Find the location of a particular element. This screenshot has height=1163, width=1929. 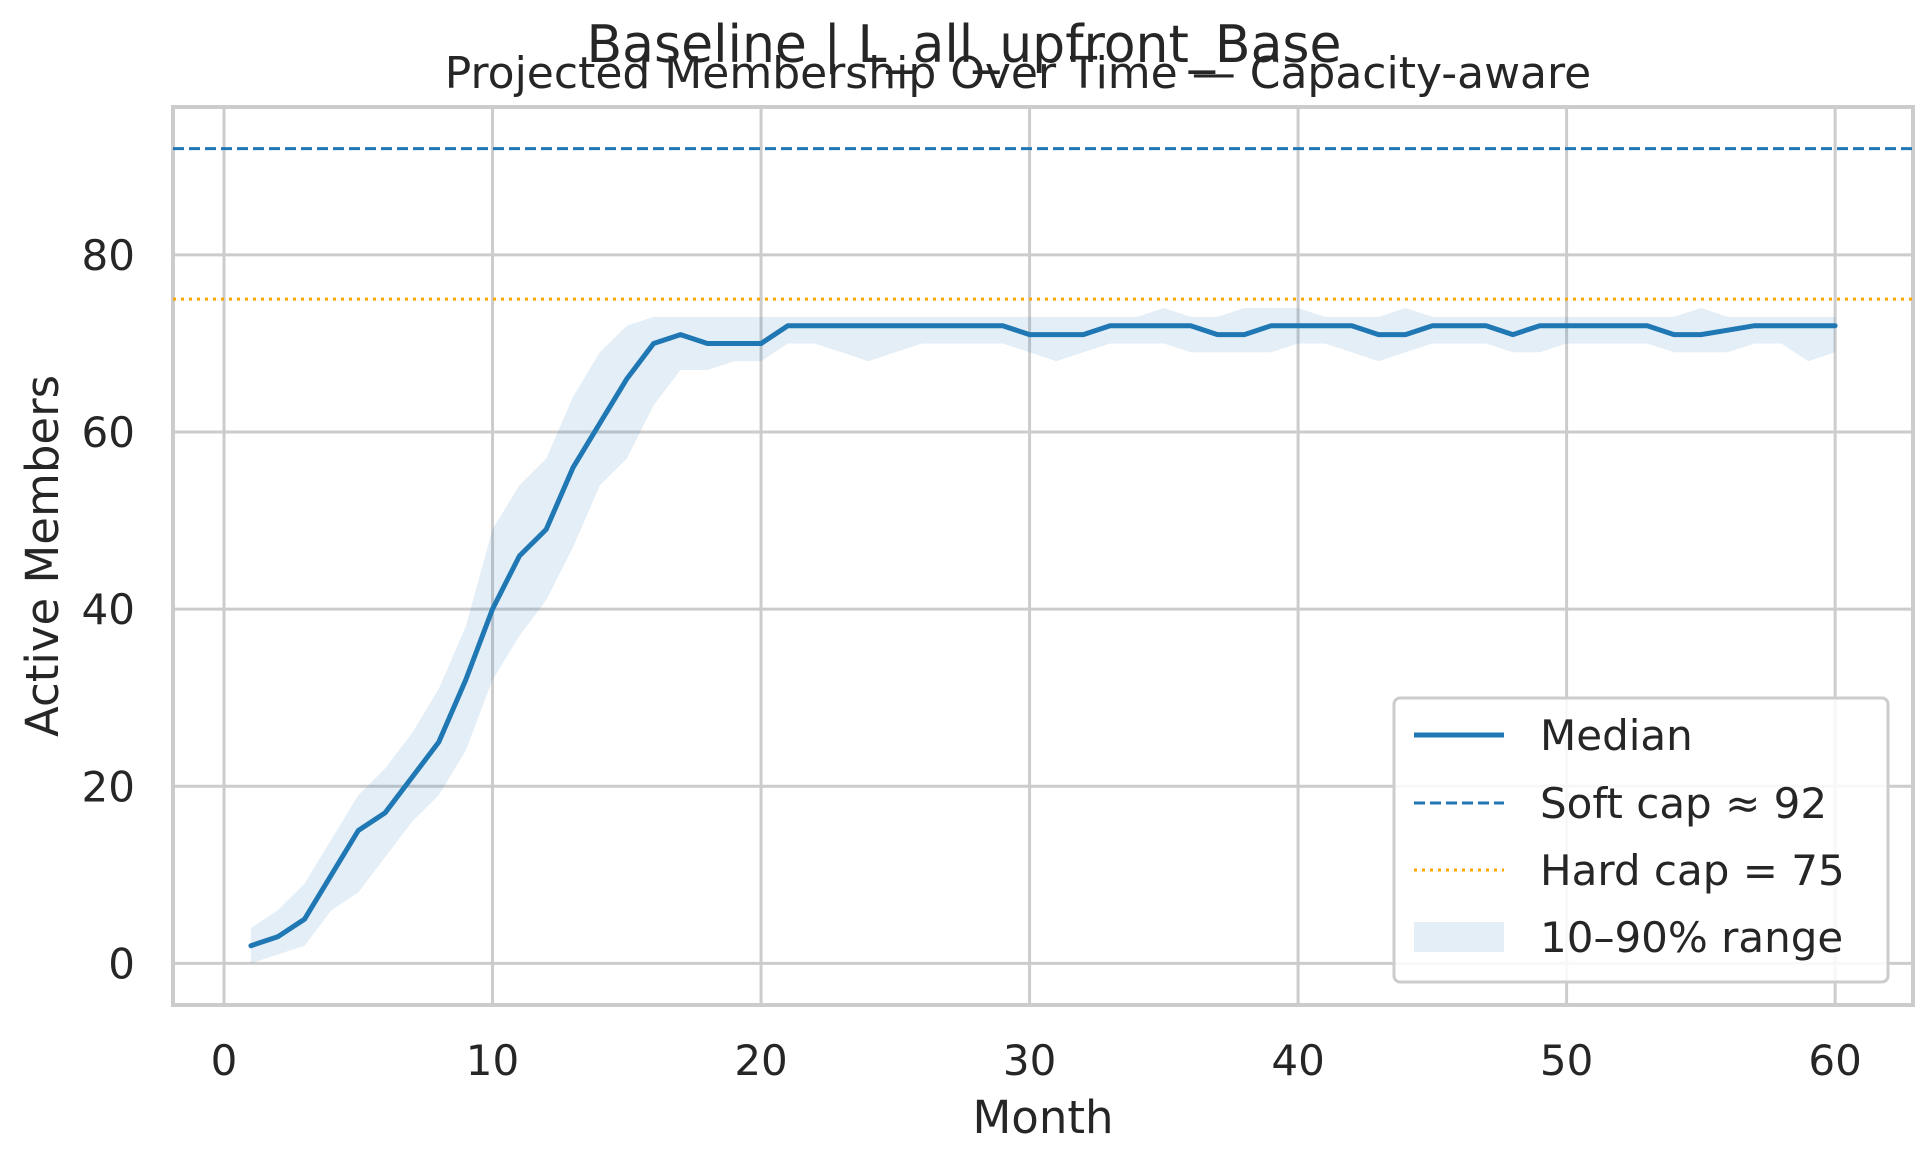

chart-suptitle: Baseline | L_all_upfront_Base is located at coordinates (963, 45).